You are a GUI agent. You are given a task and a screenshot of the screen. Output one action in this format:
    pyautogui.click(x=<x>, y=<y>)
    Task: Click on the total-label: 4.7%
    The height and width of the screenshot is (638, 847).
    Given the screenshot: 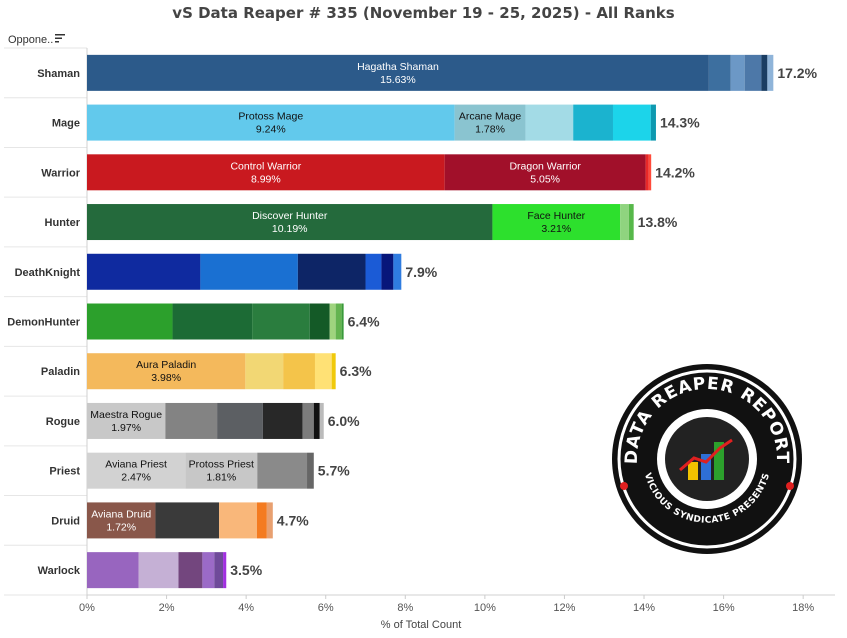 What is the action you would take?
    pyautogui.click(x=293, y=520)
    